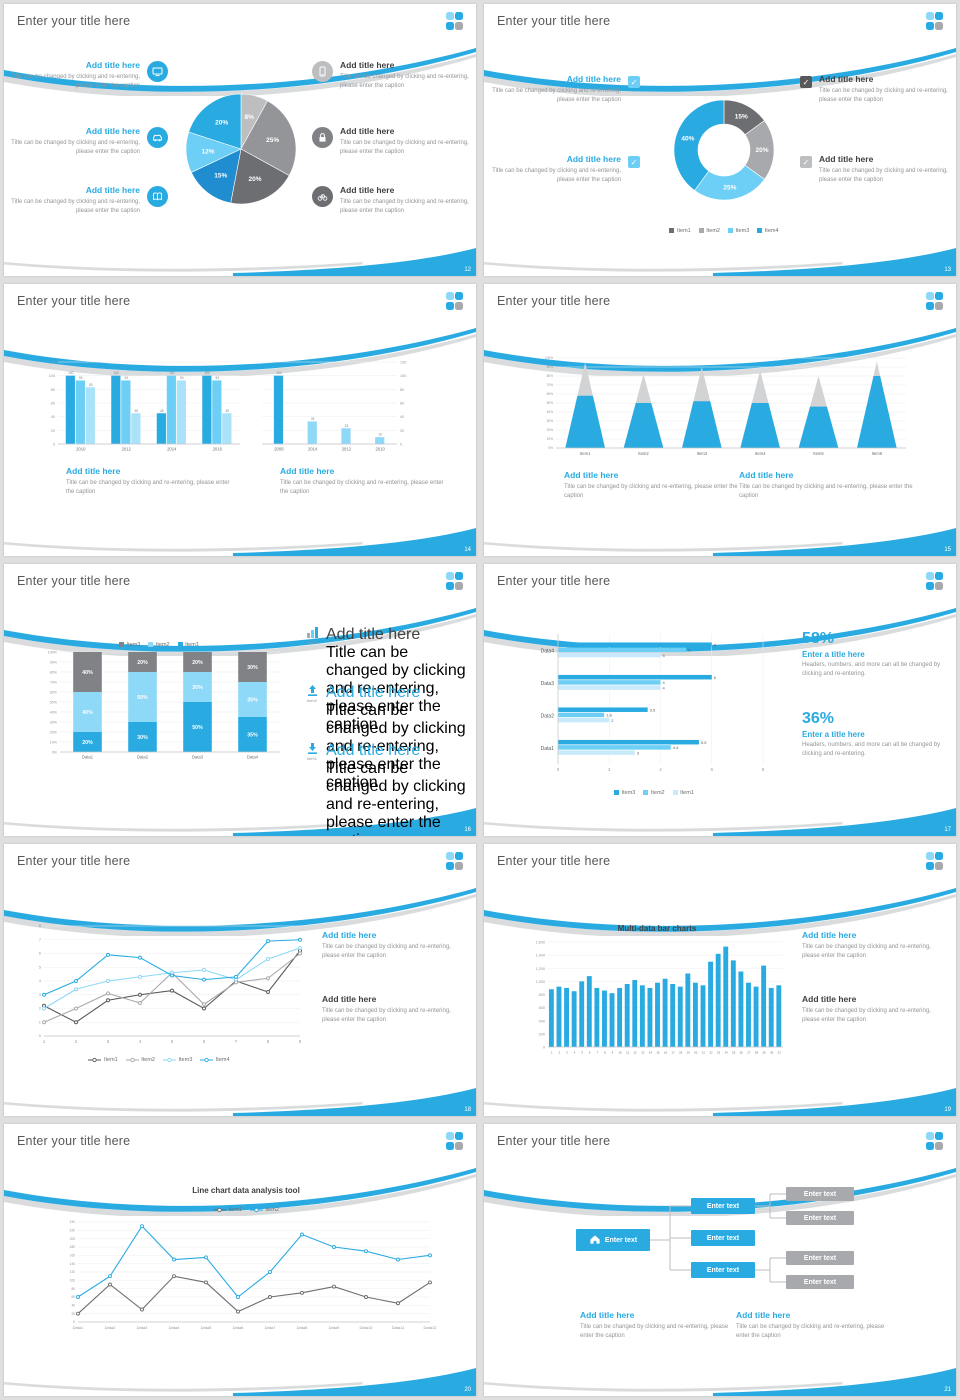 The height and width of the screenshot is (1400, 960). Describe the element at coordinates (620, 1053) in the screenshot. I see `svg-text: 10` at that location.